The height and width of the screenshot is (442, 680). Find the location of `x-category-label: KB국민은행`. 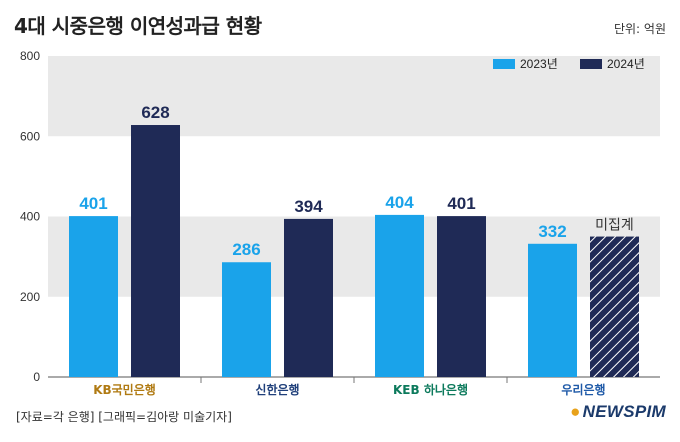

x-category-label: KB국민은행 is located at coordinates (124, 389).